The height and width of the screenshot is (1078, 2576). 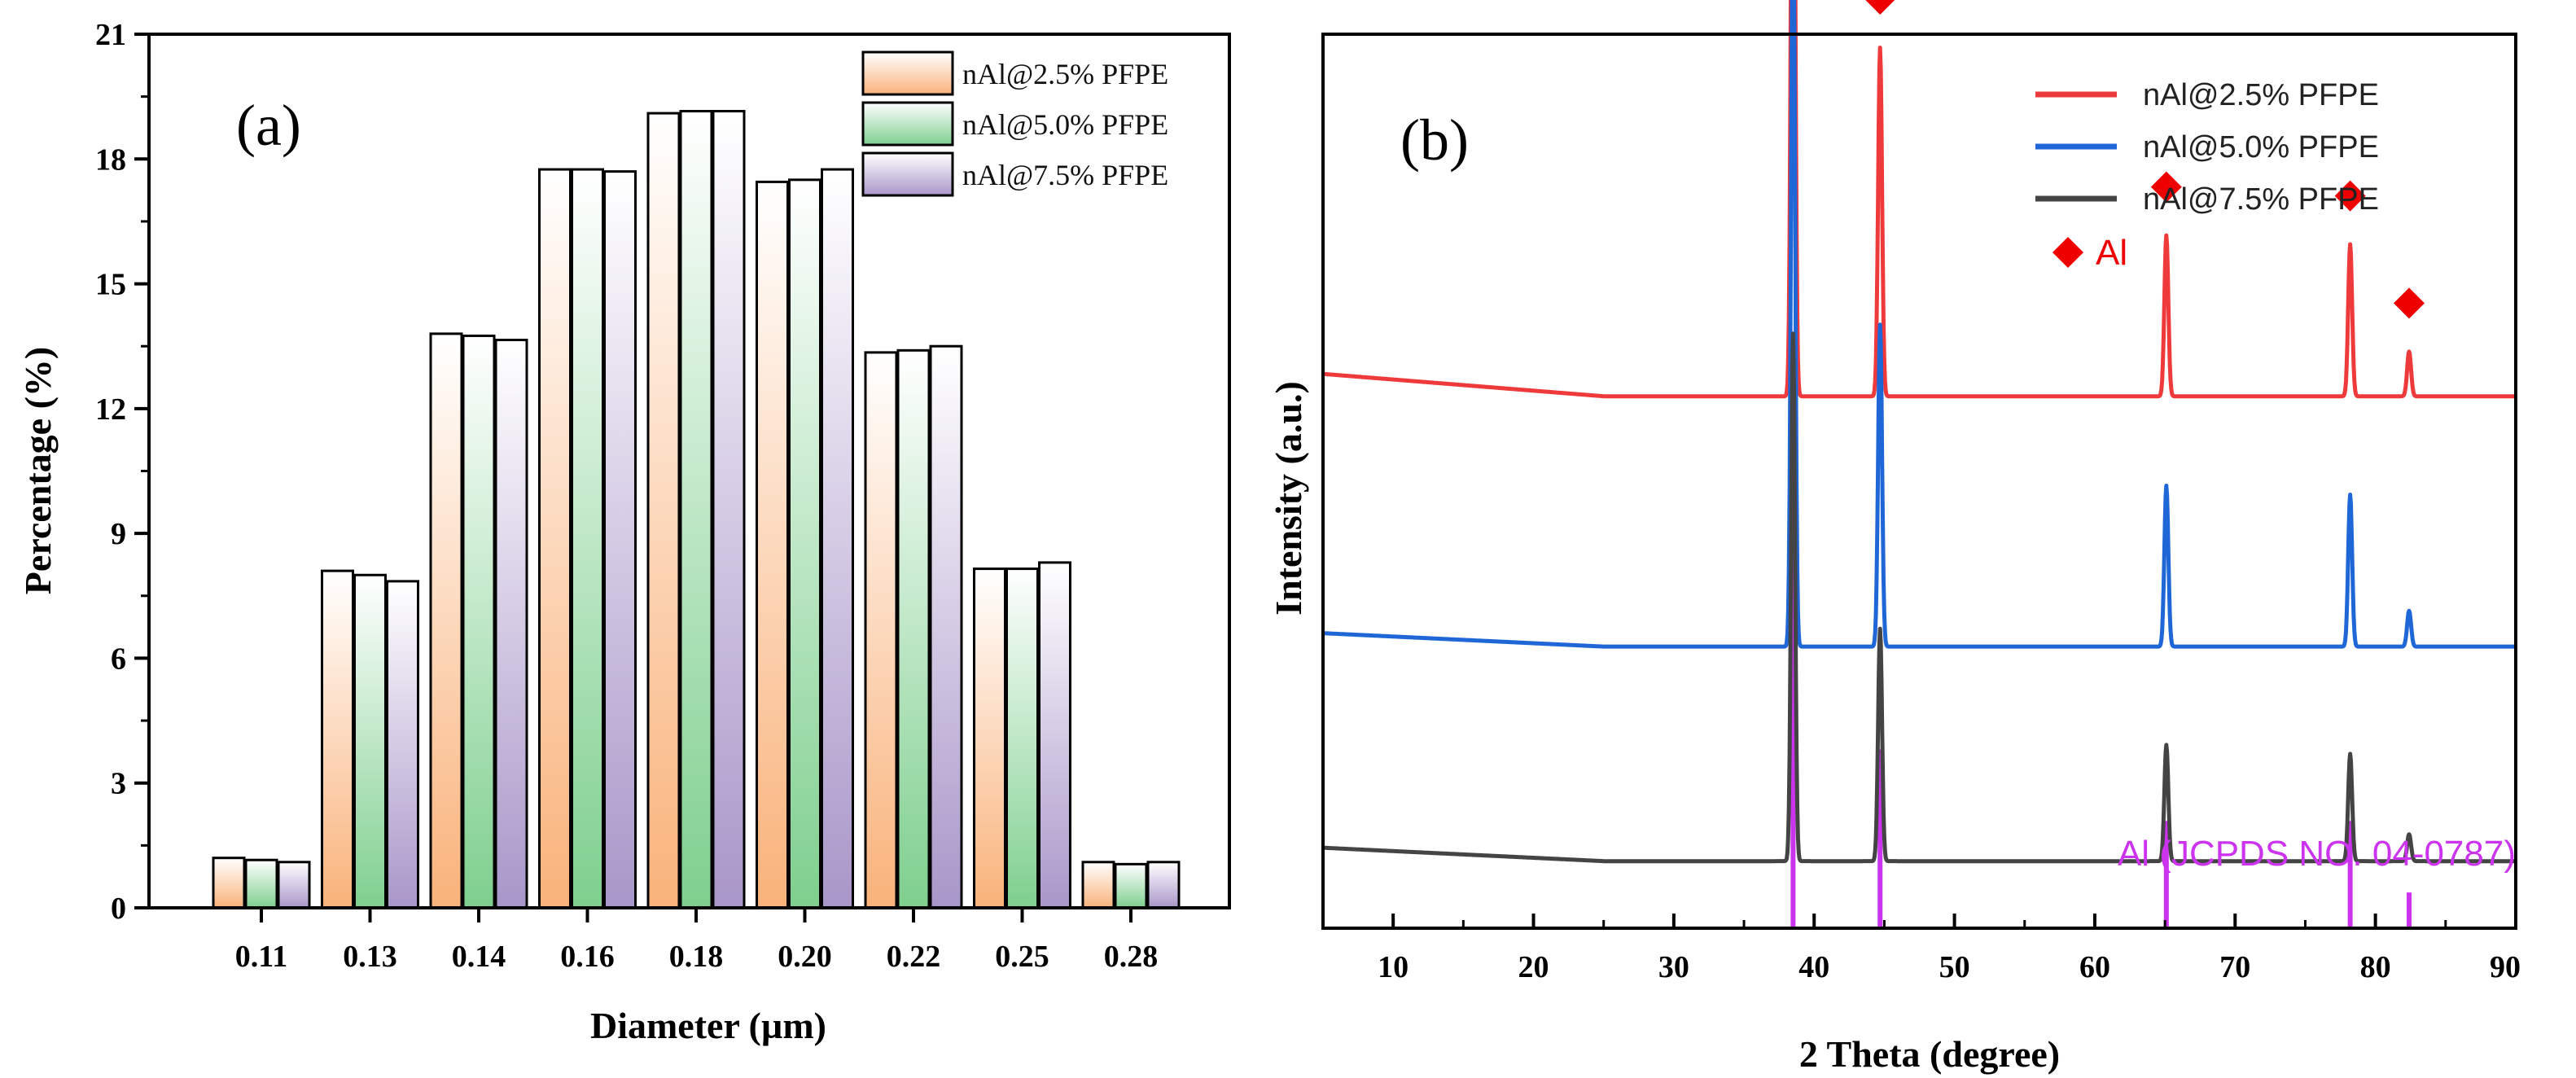 I want to click on bar-0.20-s3, so click(x=837, y=538).